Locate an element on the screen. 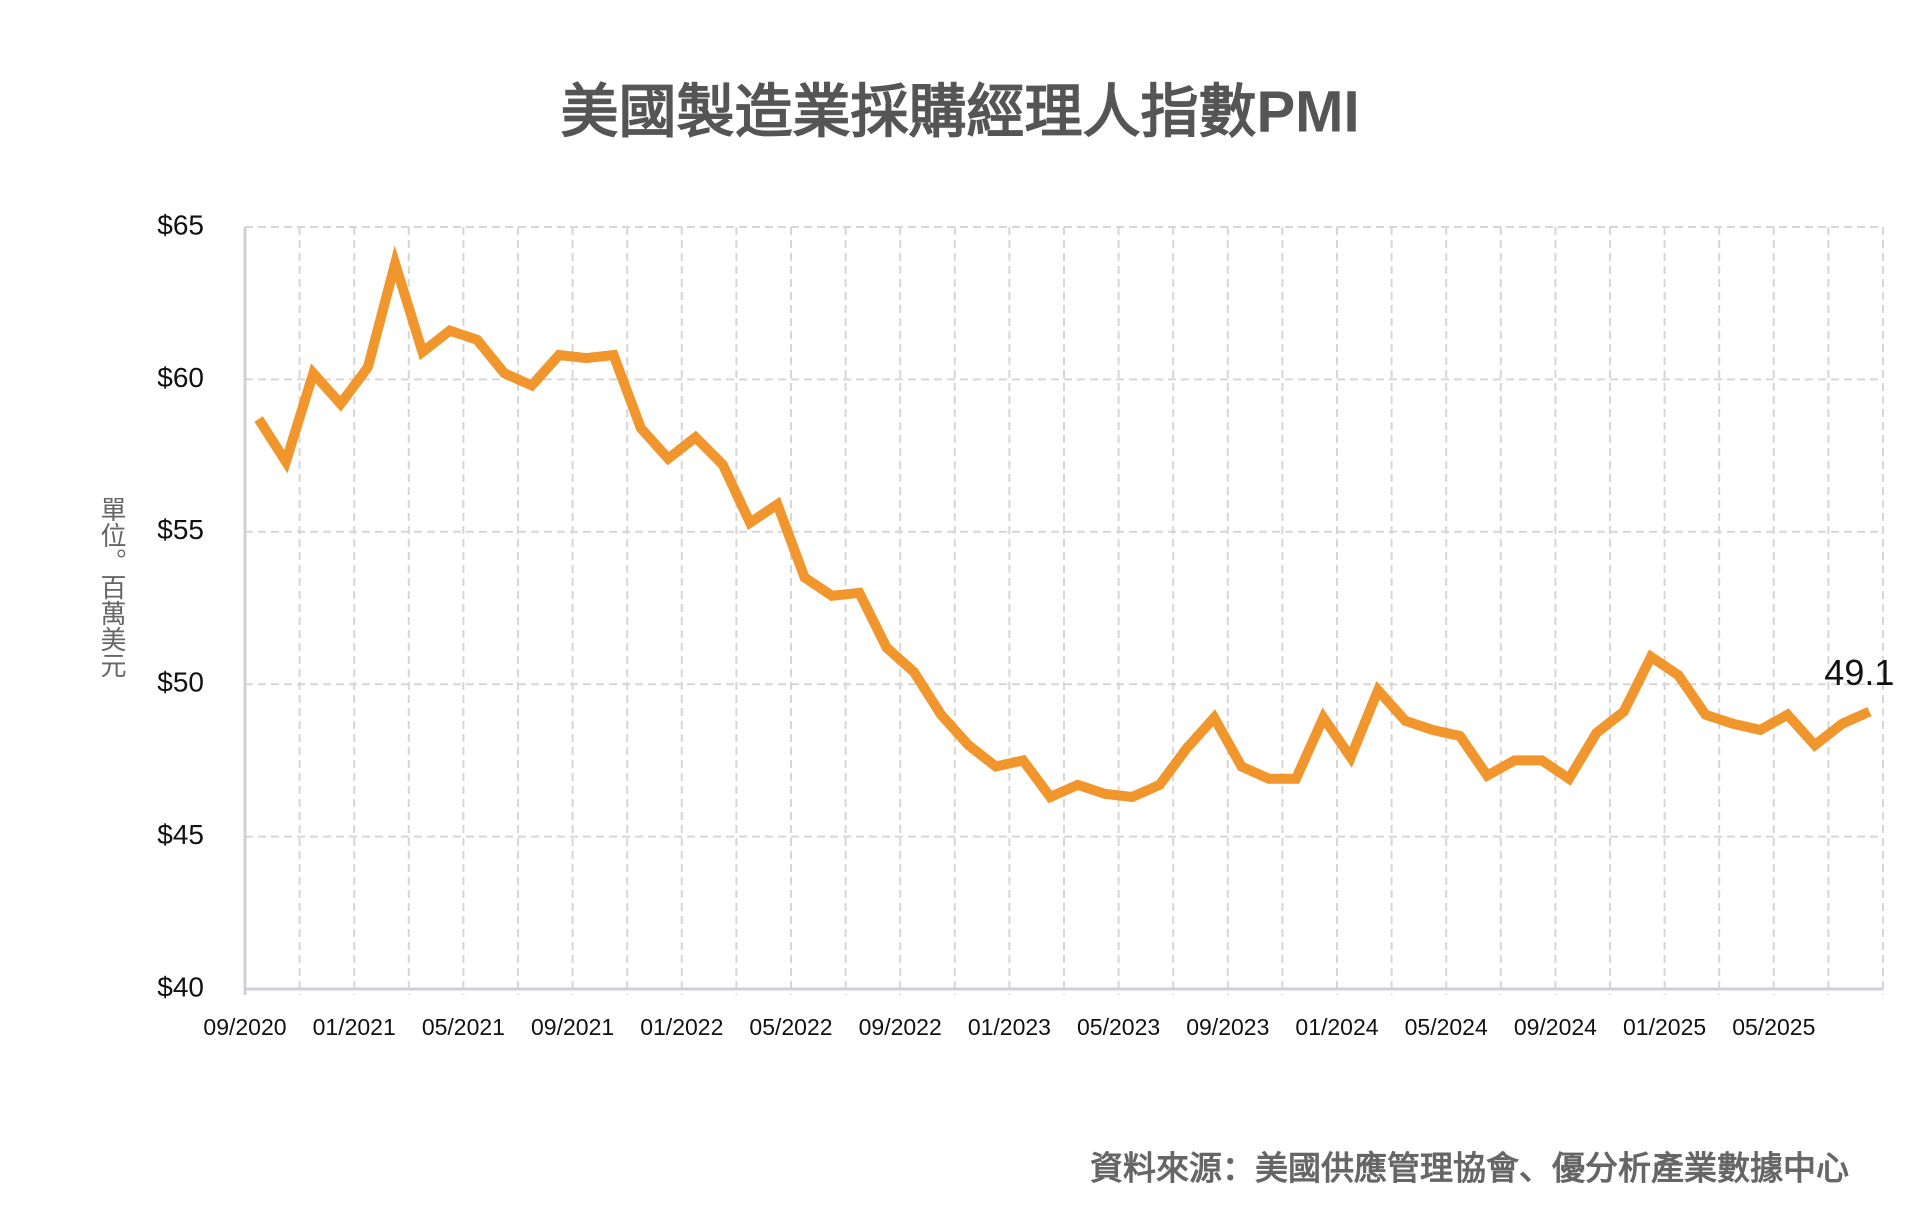 Image resolution: width=1920 pixels, height=1218 pixels. x-tick-label: 05/2022 is located at coordinates (790, 1027).